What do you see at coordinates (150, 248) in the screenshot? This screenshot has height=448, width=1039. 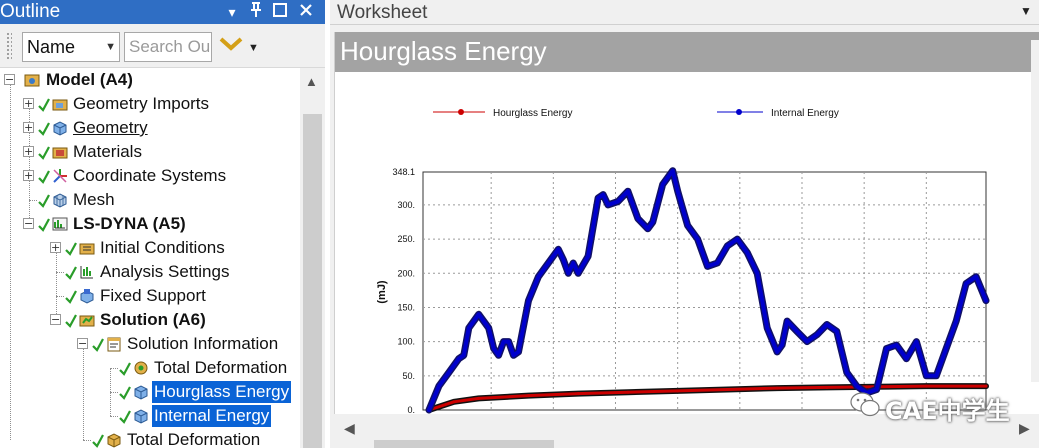 I see `tree-node-initial-conditions: + Initial Conditions` at bounding box center [150, 248].